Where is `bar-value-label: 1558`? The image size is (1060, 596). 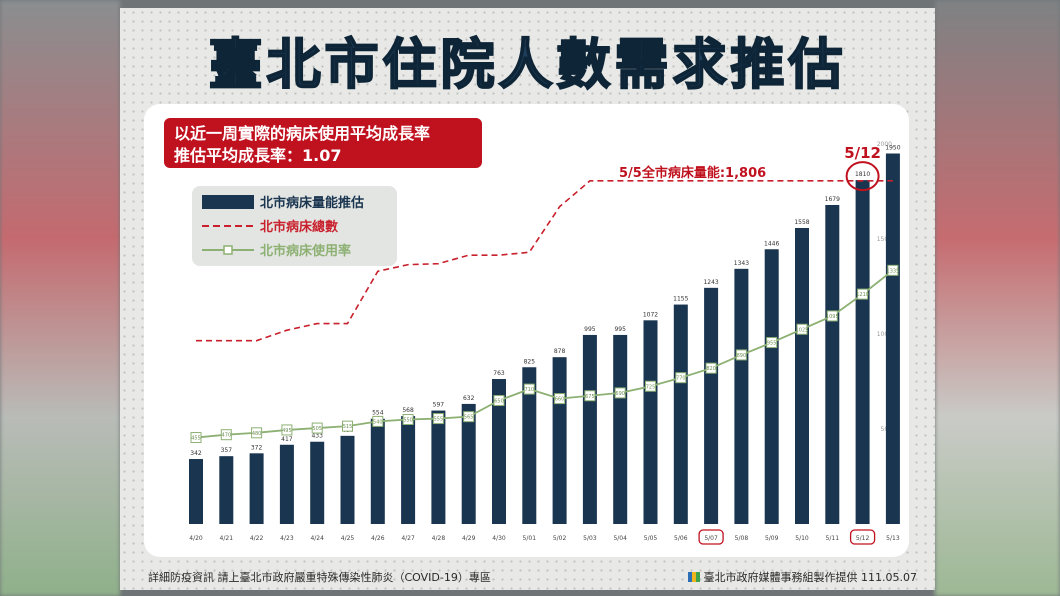
bar-value-label: 1558 is located at coordinates (801, 222).